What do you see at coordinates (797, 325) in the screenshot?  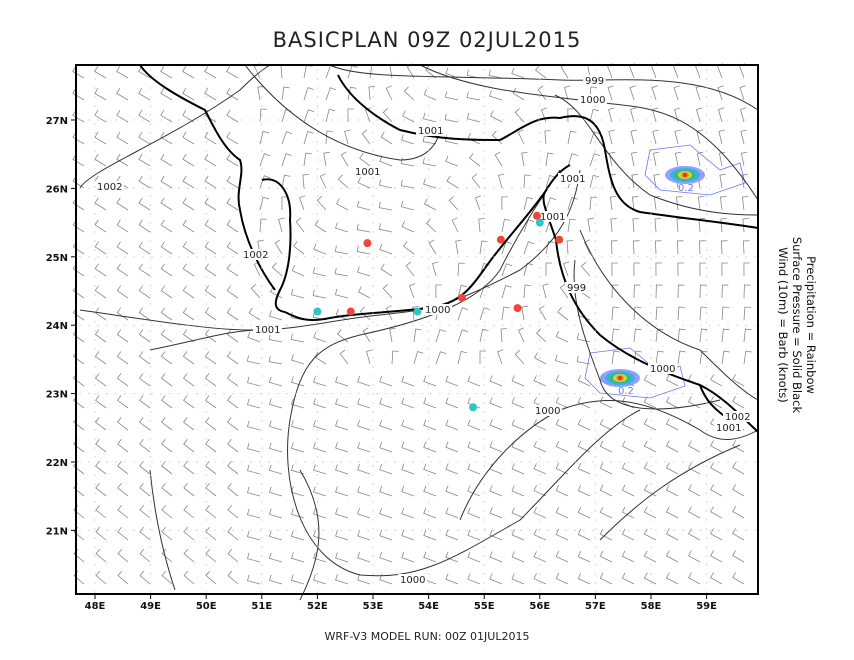 I see `legend-pressure: Surface Pressure = Solid Black` at bounding box center [797, 325].